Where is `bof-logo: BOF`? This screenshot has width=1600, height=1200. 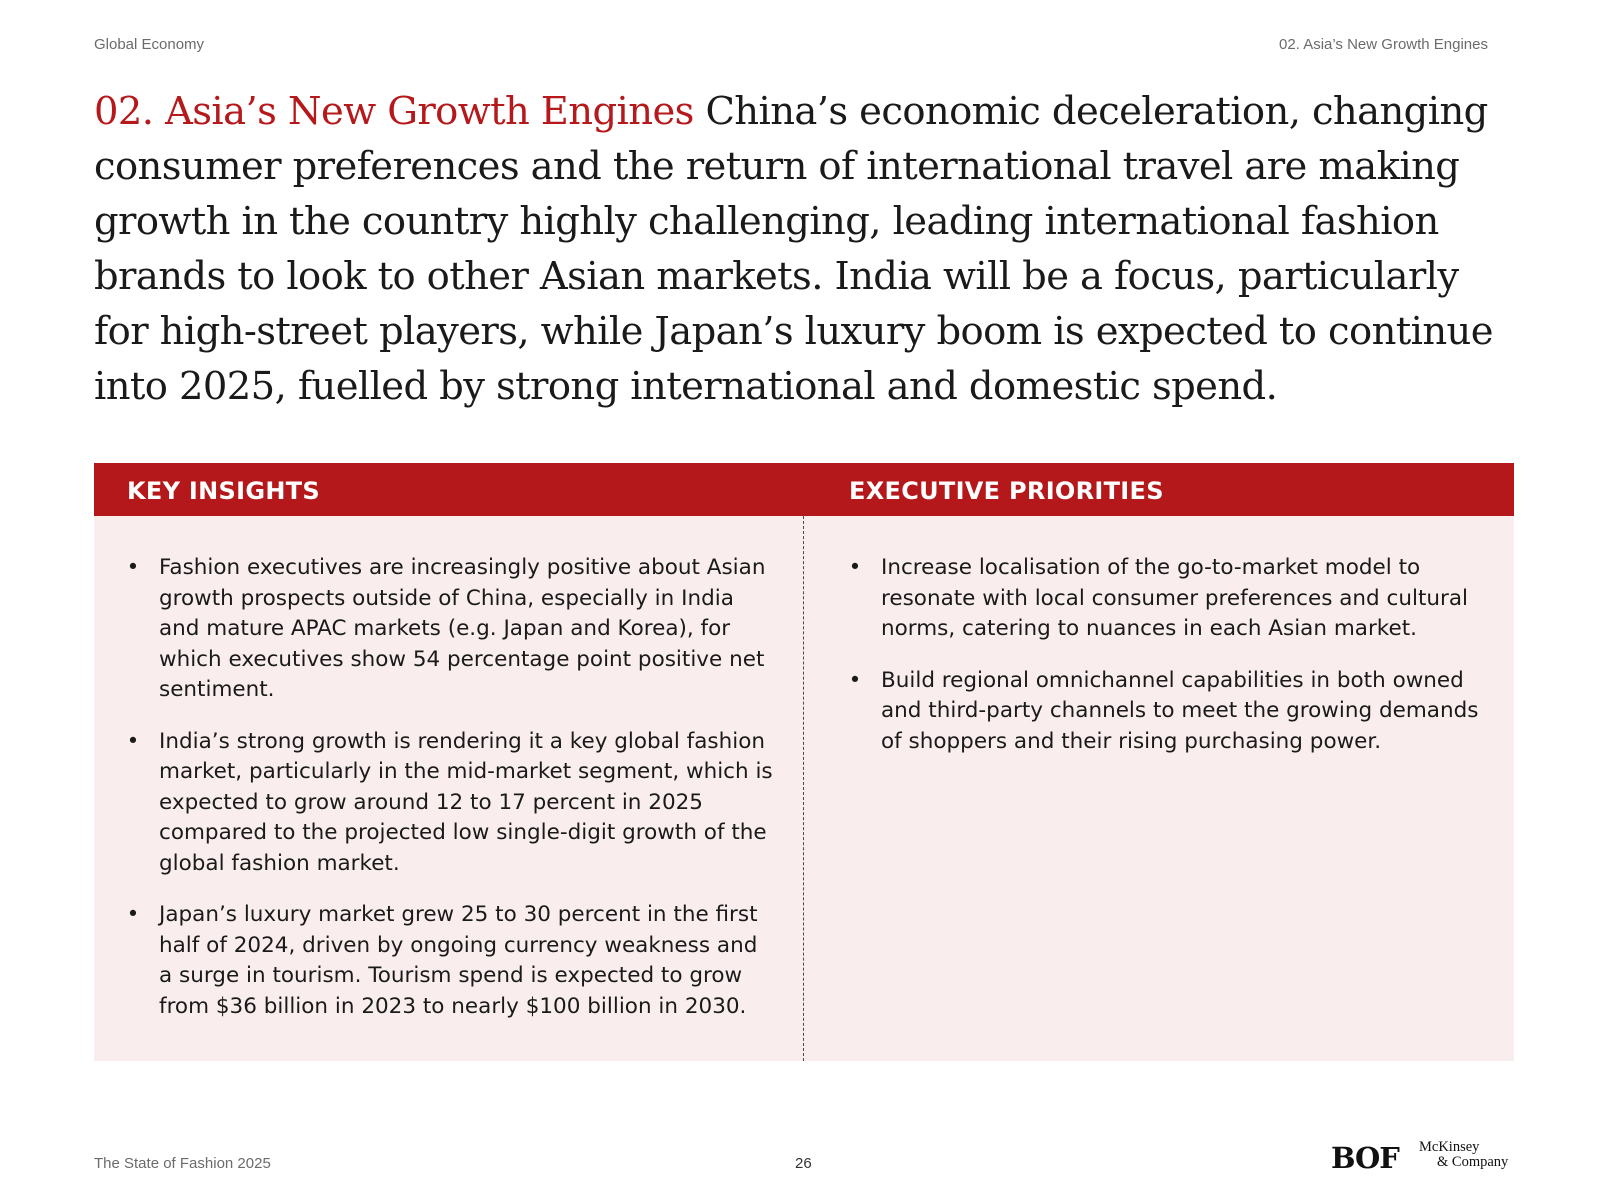 bof-logo: BOF is located at coordinates (1365, 1158).